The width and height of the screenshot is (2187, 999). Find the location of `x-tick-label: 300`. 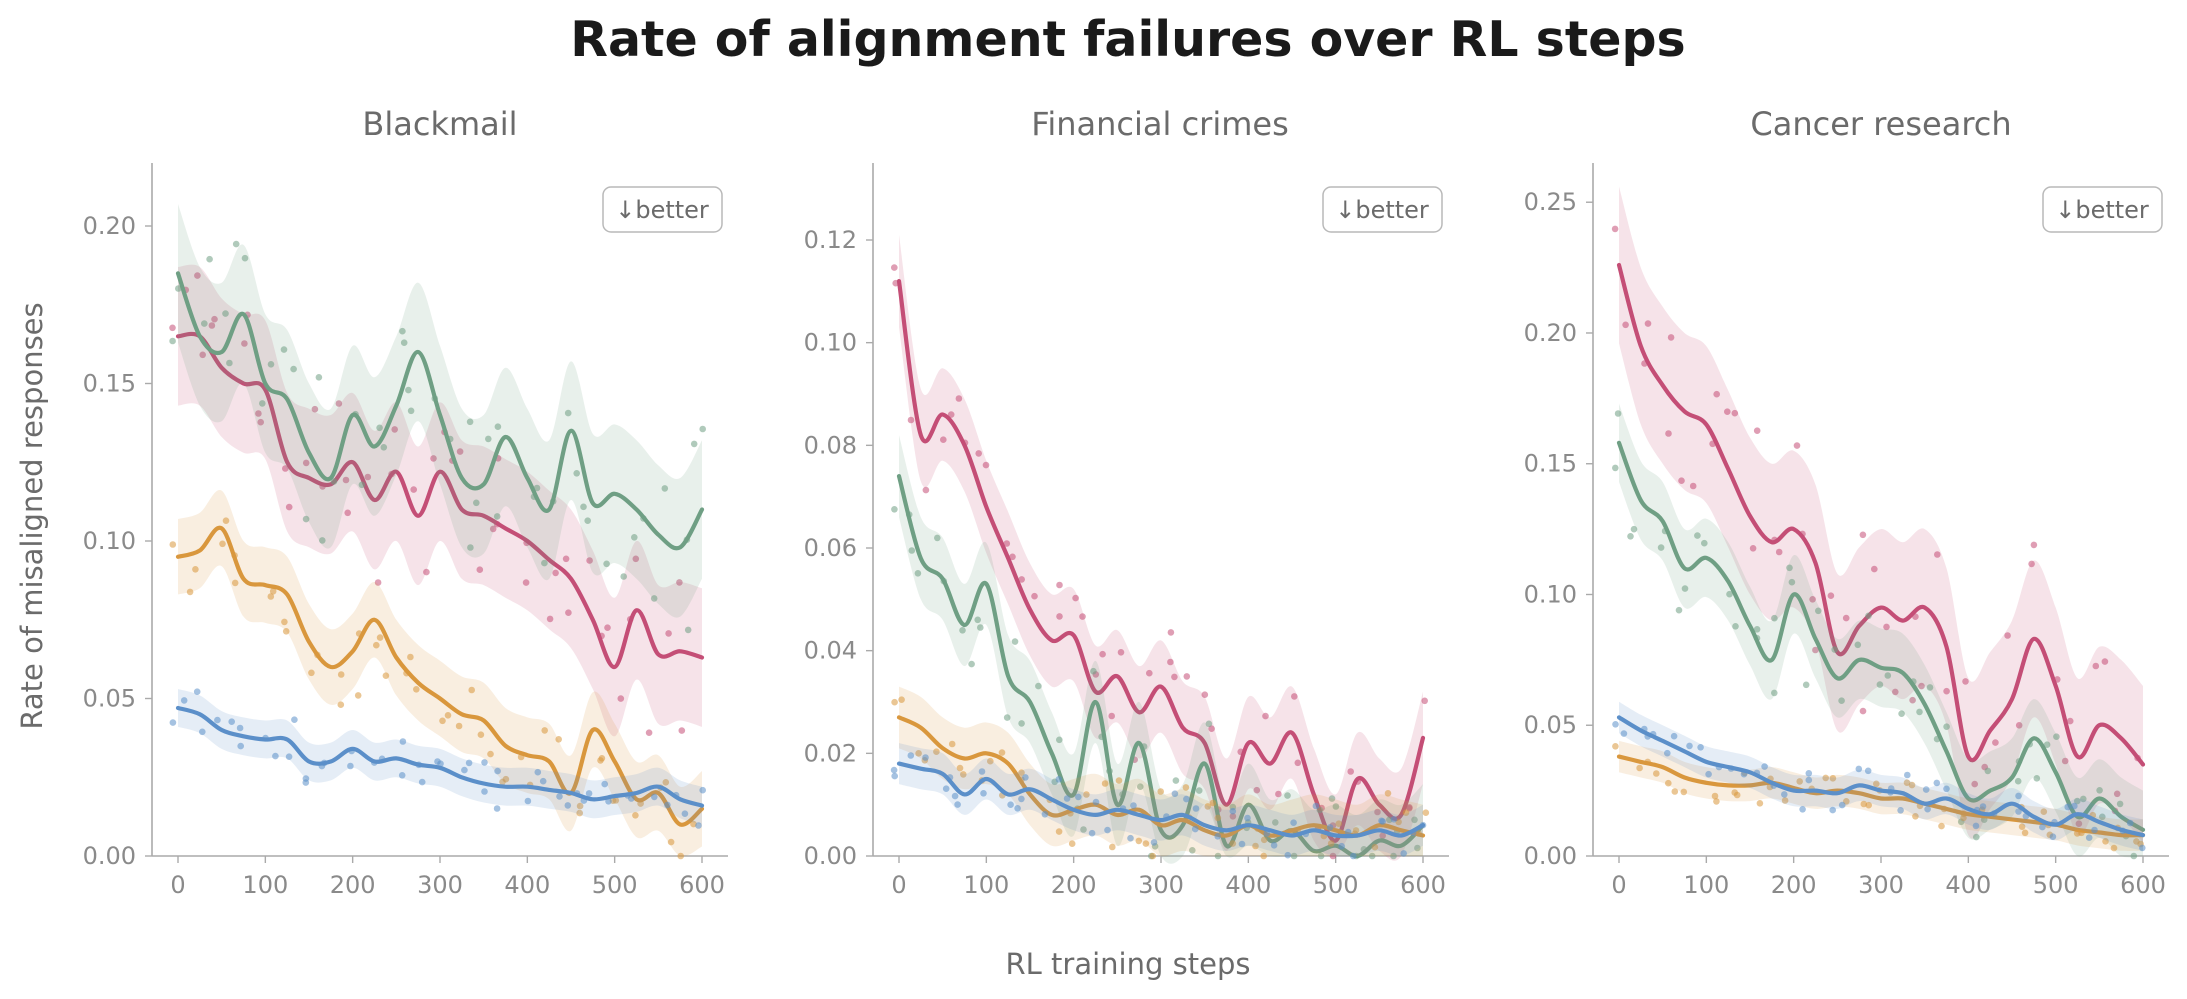

x-tick-label: 300 is located at coordinates (1881, 885).